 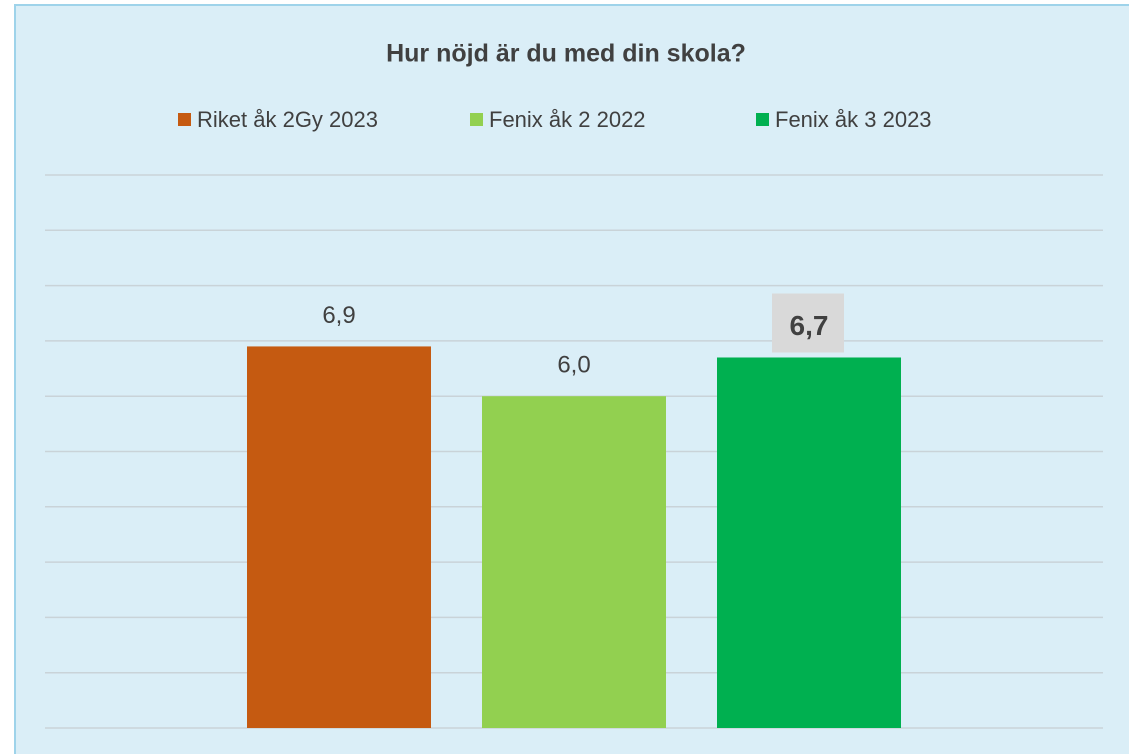 What do you see at coordinates (287, 119) in the screenshot?
I see `legend-label: Riket åk 2Gy 2023` at bounding box center [287, 119].